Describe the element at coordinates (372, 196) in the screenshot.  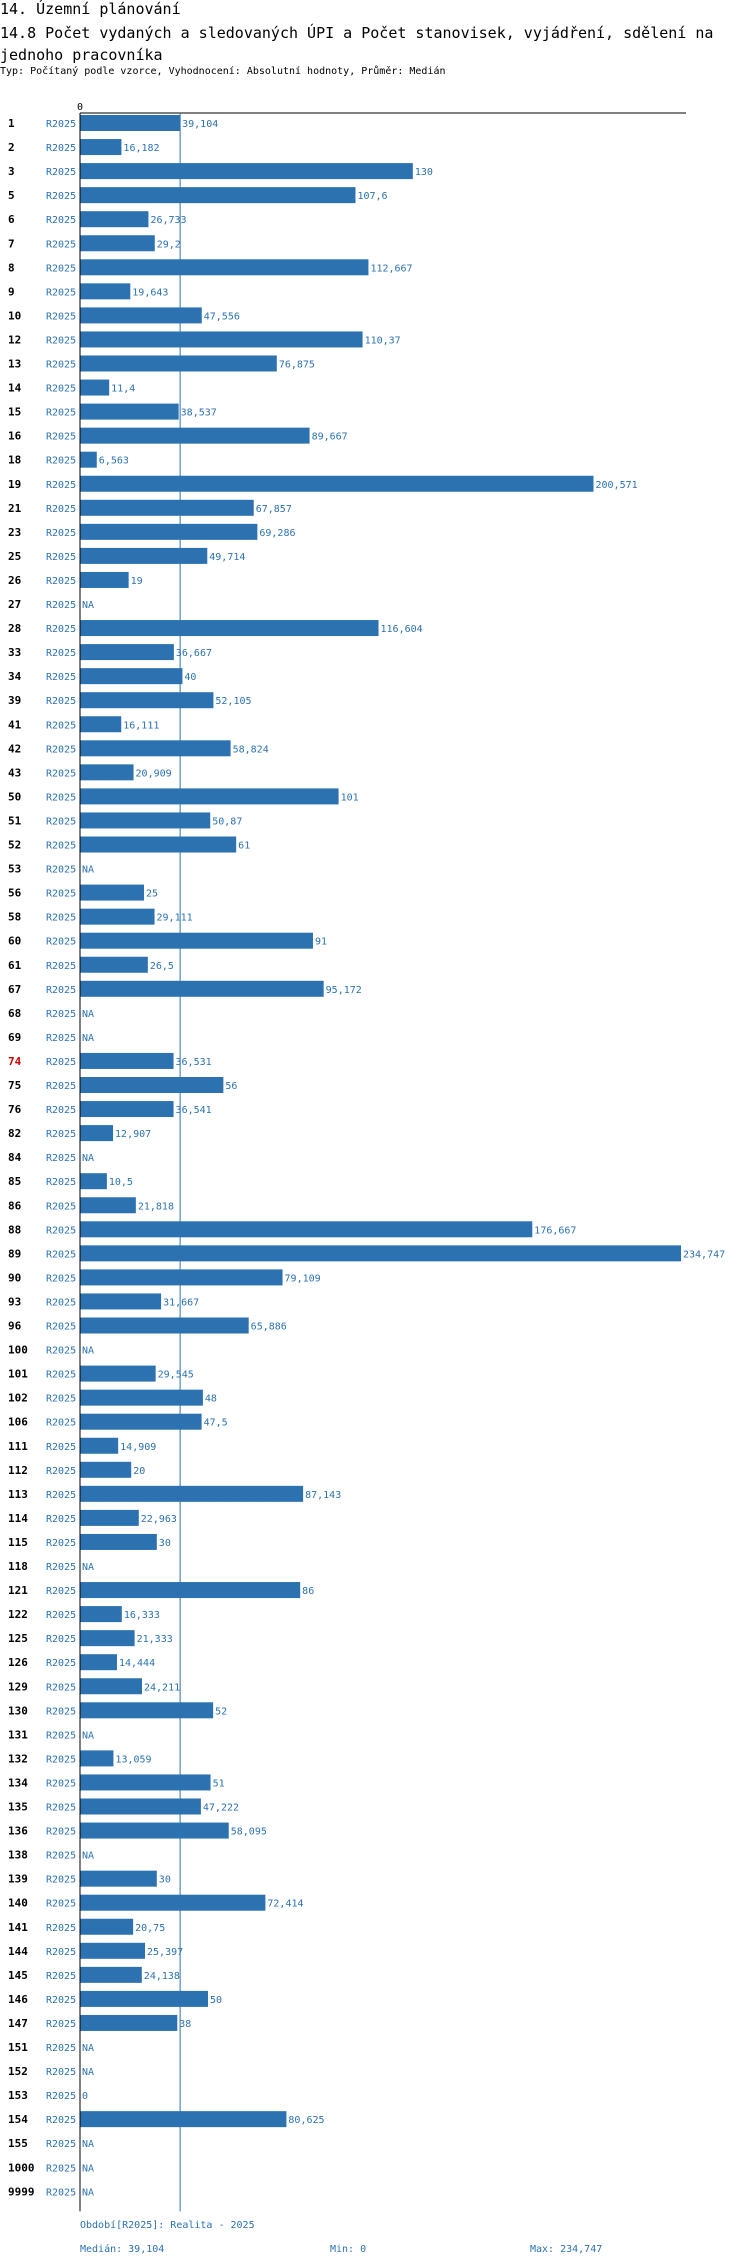
I see `bar-value-label: 107,6` at that location.